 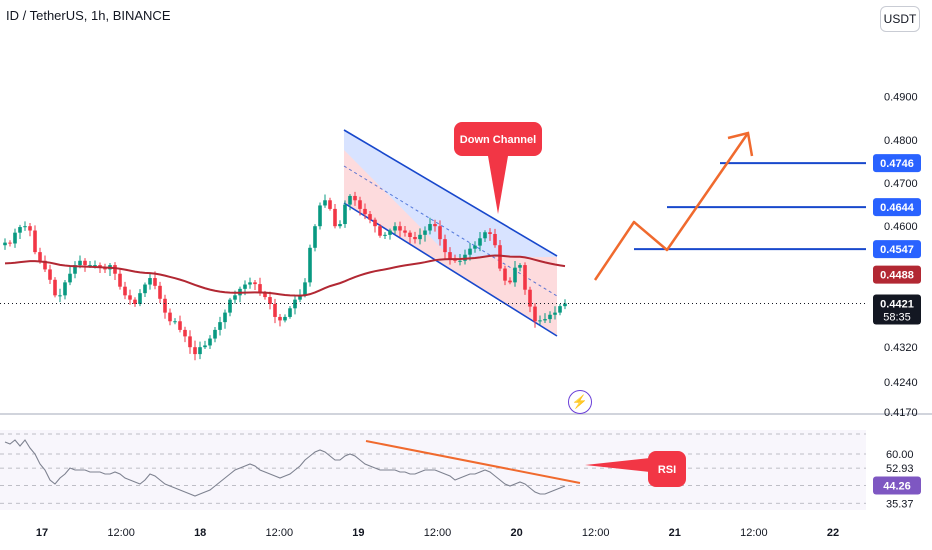 I want to click on rsi-callout-label: RSI, so click(x=667, y=470).